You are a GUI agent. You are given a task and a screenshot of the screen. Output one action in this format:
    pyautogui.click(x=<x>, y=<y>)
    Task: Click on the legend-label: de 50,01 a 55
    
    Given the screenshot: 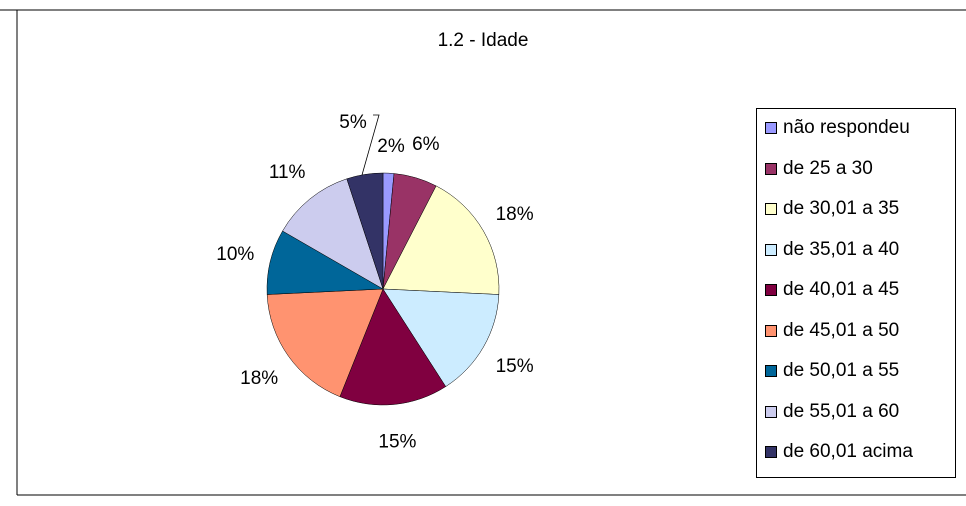 What is the action you would take?
    pyautogui.click(x=841, y=370)
    